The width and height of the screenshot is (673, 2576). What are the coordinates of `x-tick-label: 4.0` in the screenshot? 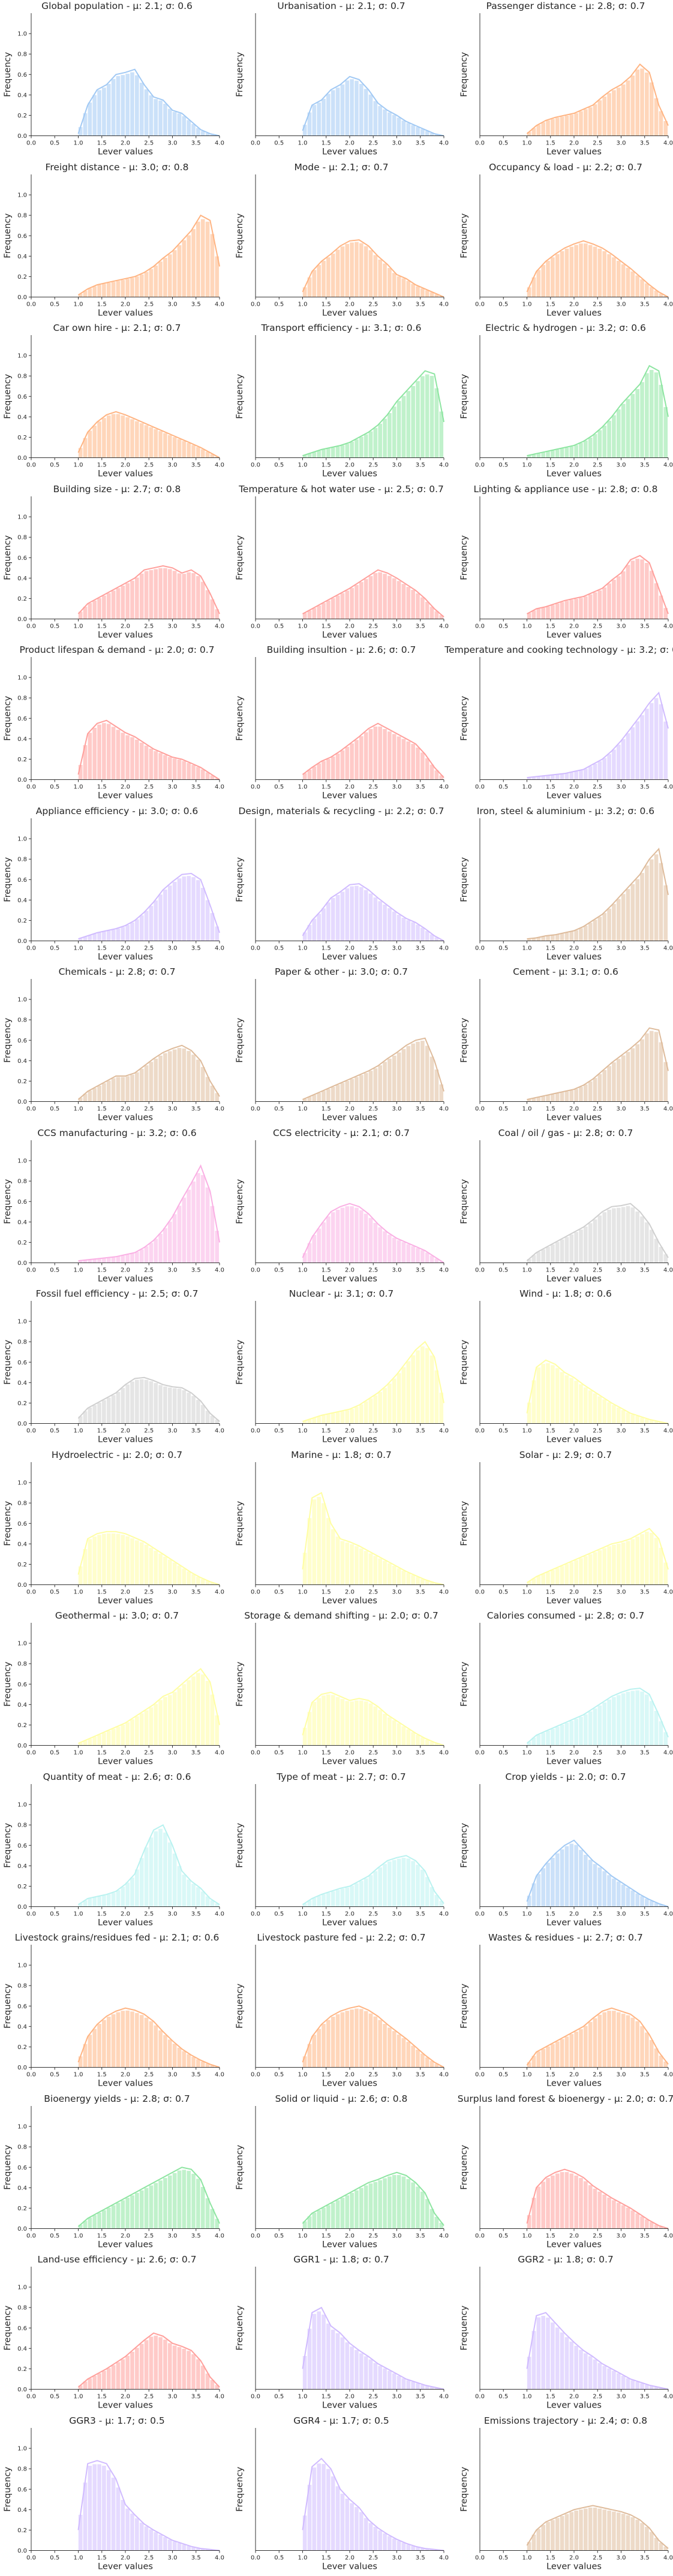 It's located at (444, 144).